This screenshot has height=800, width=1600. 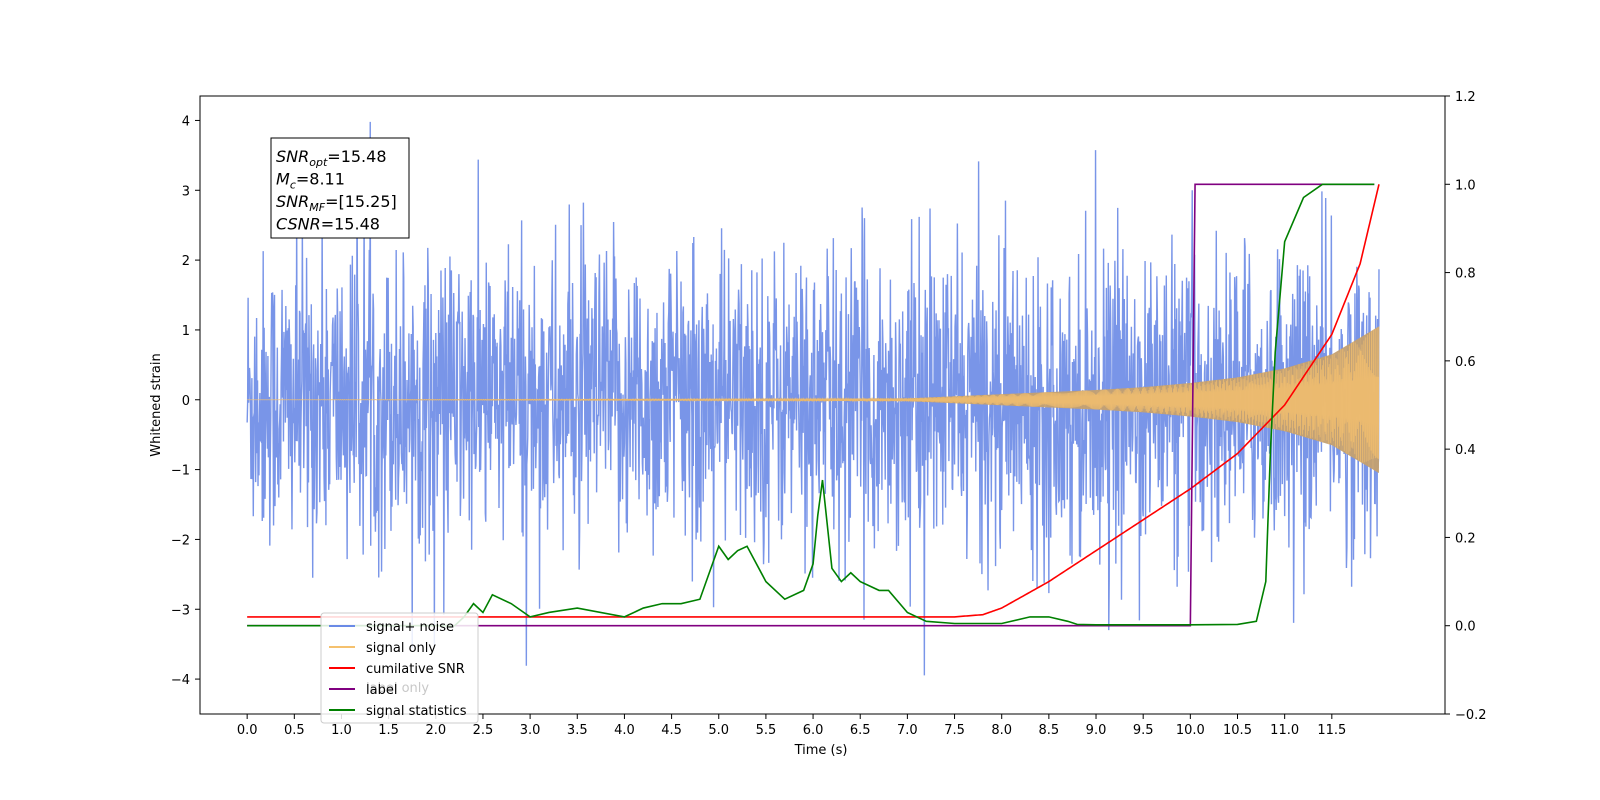 I want to click on annotation-line: SNRMF=[15.25], so click(x=336, y=203).